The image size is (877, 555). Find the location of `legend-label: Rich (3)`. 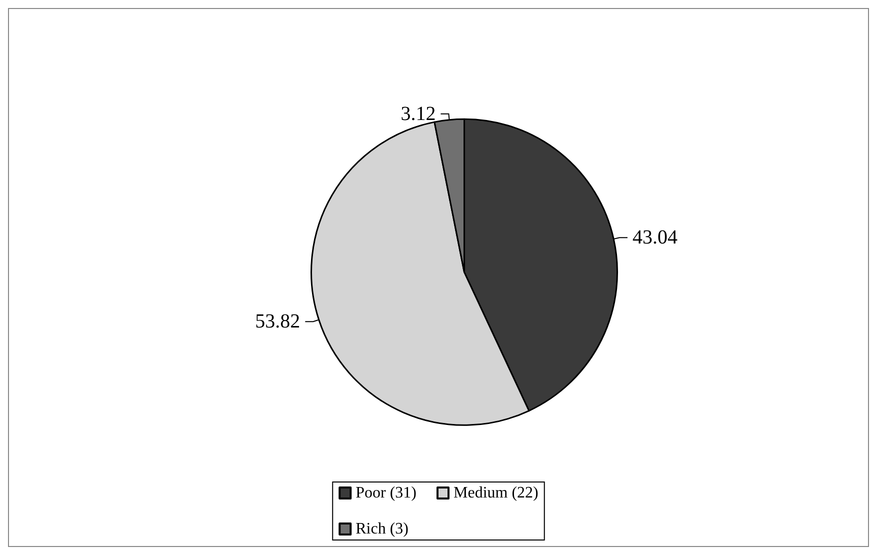

legend-label: Rich (3) is located at coordinates (382, 529).